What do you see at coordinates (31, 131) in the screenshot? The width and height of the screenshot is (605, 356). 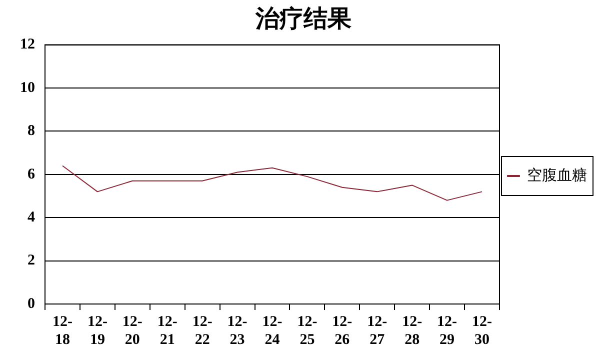 I see `y-tick-label: 8` at bounding box center [31, 131].